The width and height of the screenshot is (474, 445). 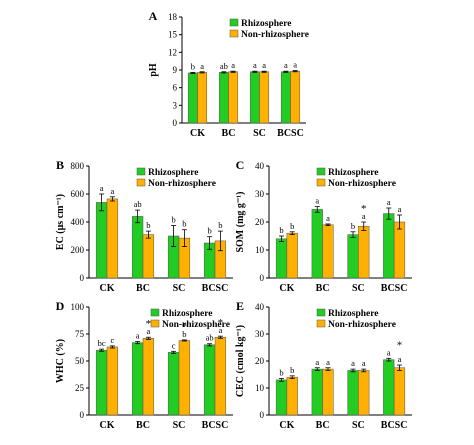 I want to click on panel-letter-b: B, so click(x=60, y=165).